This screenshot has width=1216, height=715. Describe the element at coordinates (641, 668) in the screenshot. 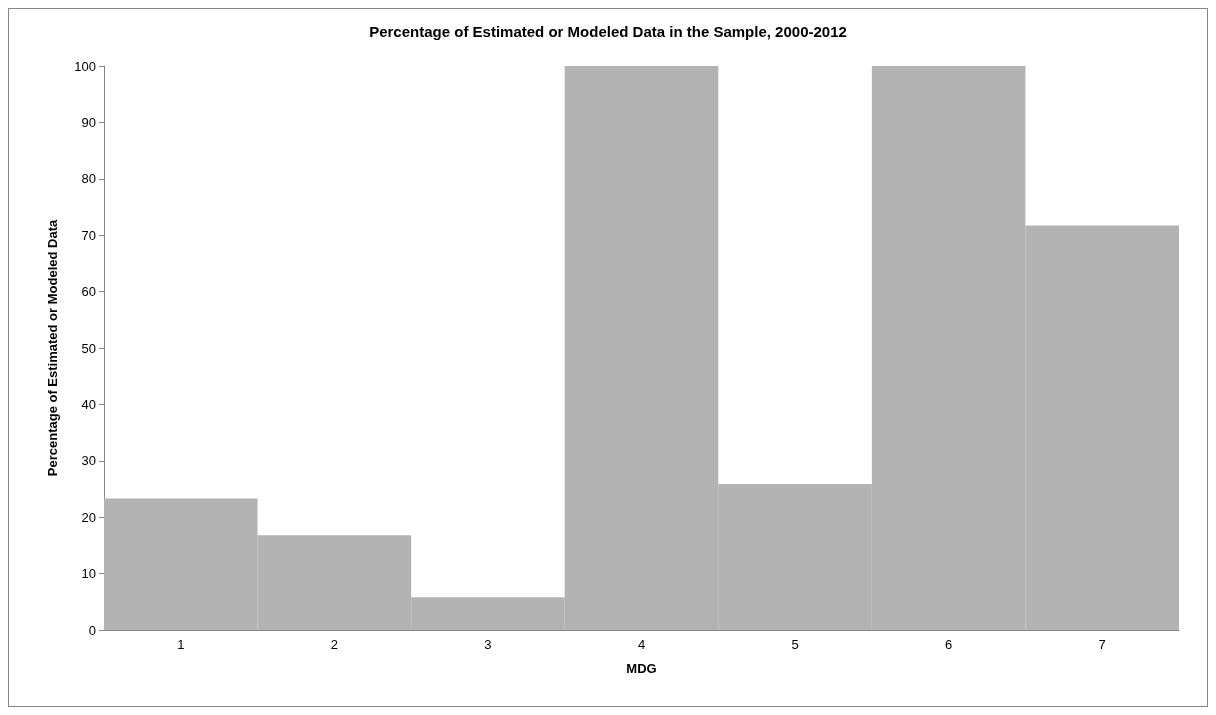

I see `x-axis-title: MDG` at that location.